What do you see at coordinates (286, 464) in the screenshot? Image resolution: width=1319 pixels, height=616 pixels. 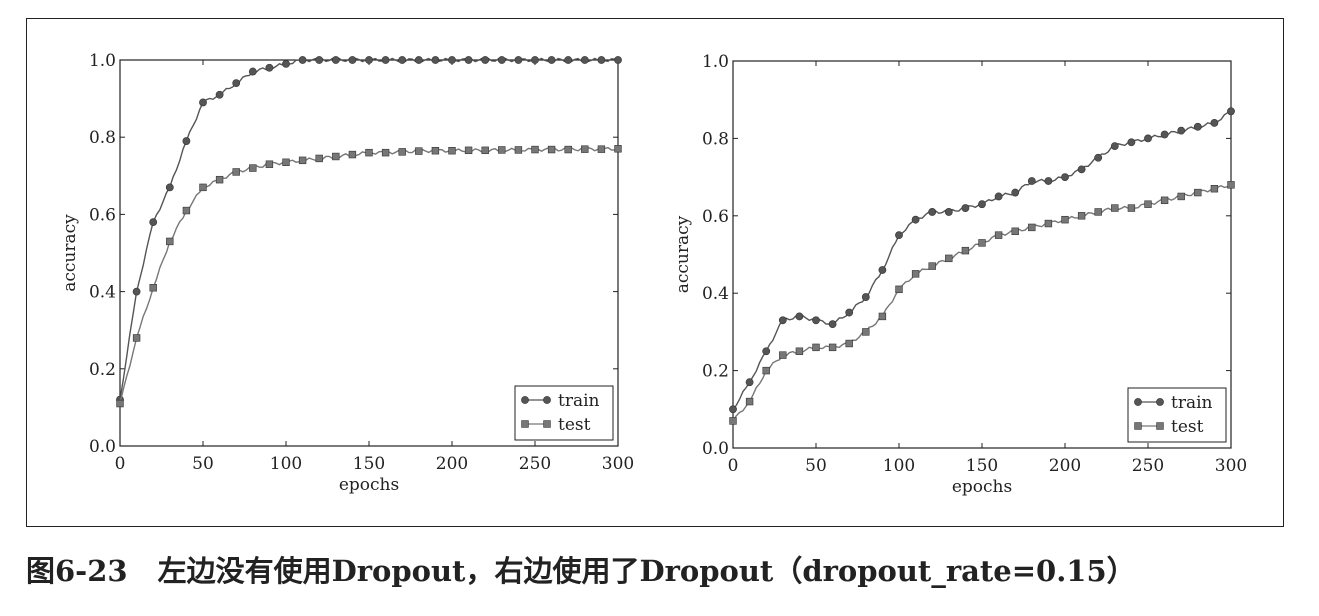 I see `x-tick-label: 100` at bounding box center [286, 464].